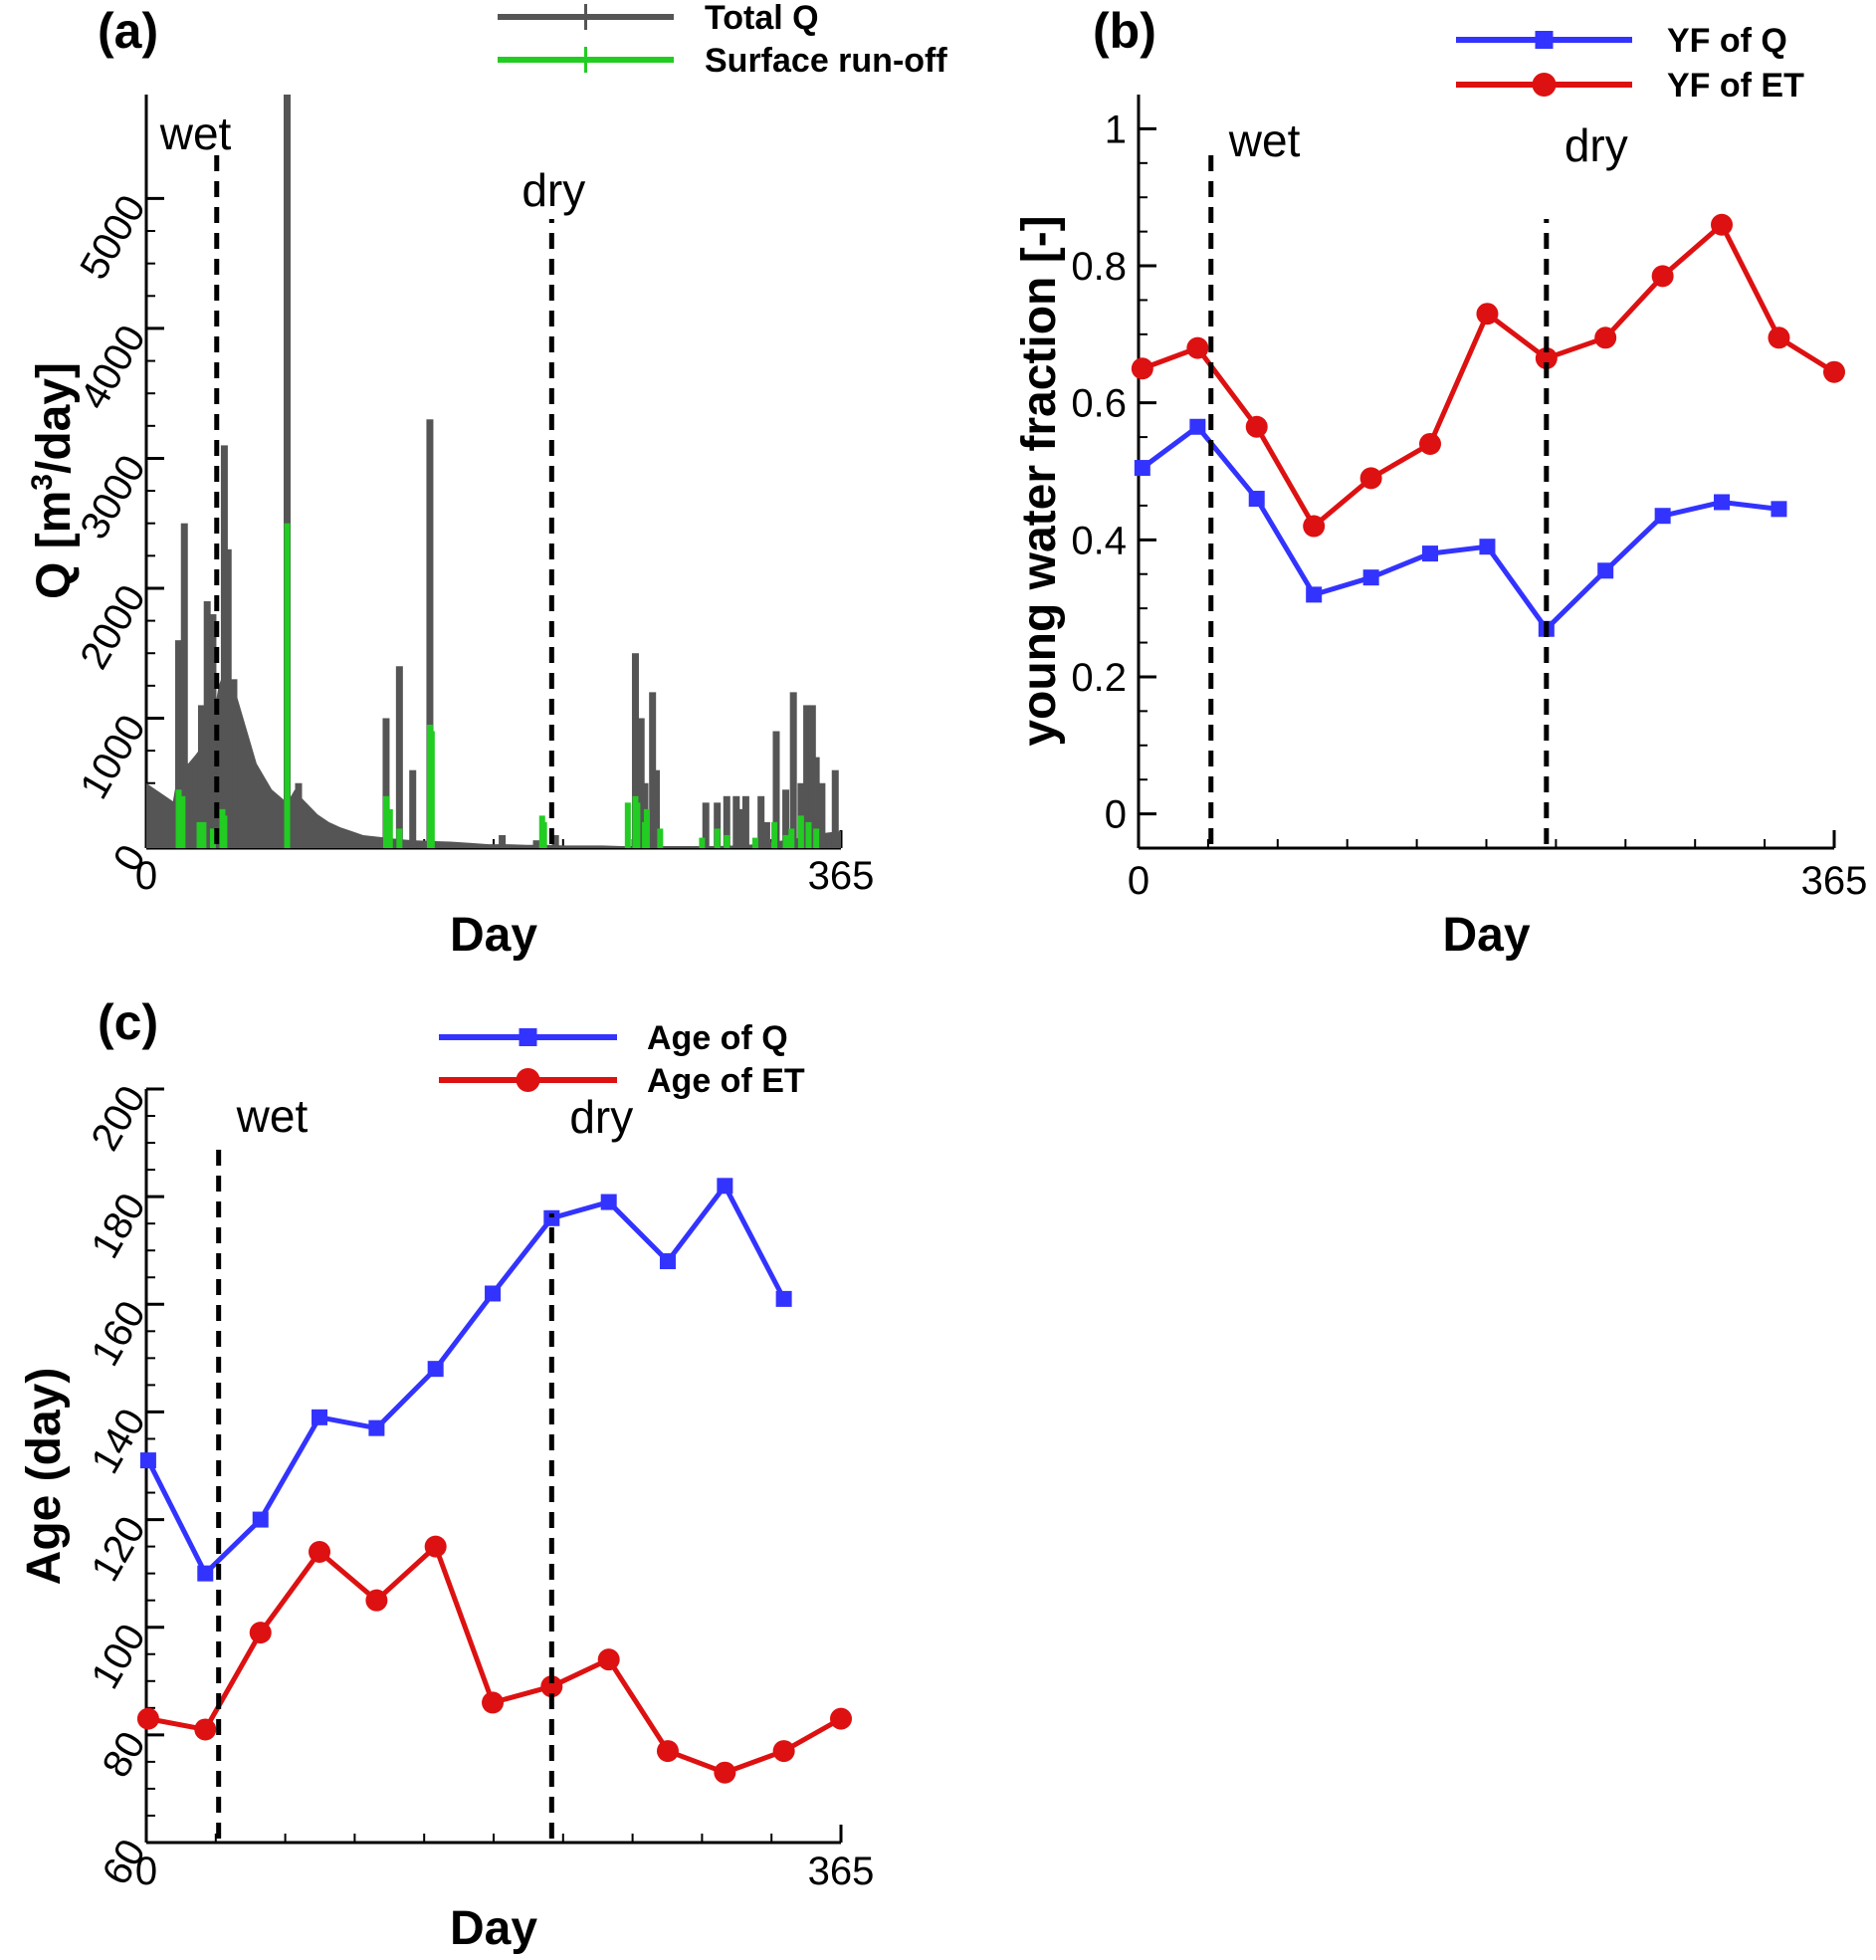  Describe the element at coordinates (44, 1477) in the screenshot. I see `y-axis-title: Age (day)` at that location.